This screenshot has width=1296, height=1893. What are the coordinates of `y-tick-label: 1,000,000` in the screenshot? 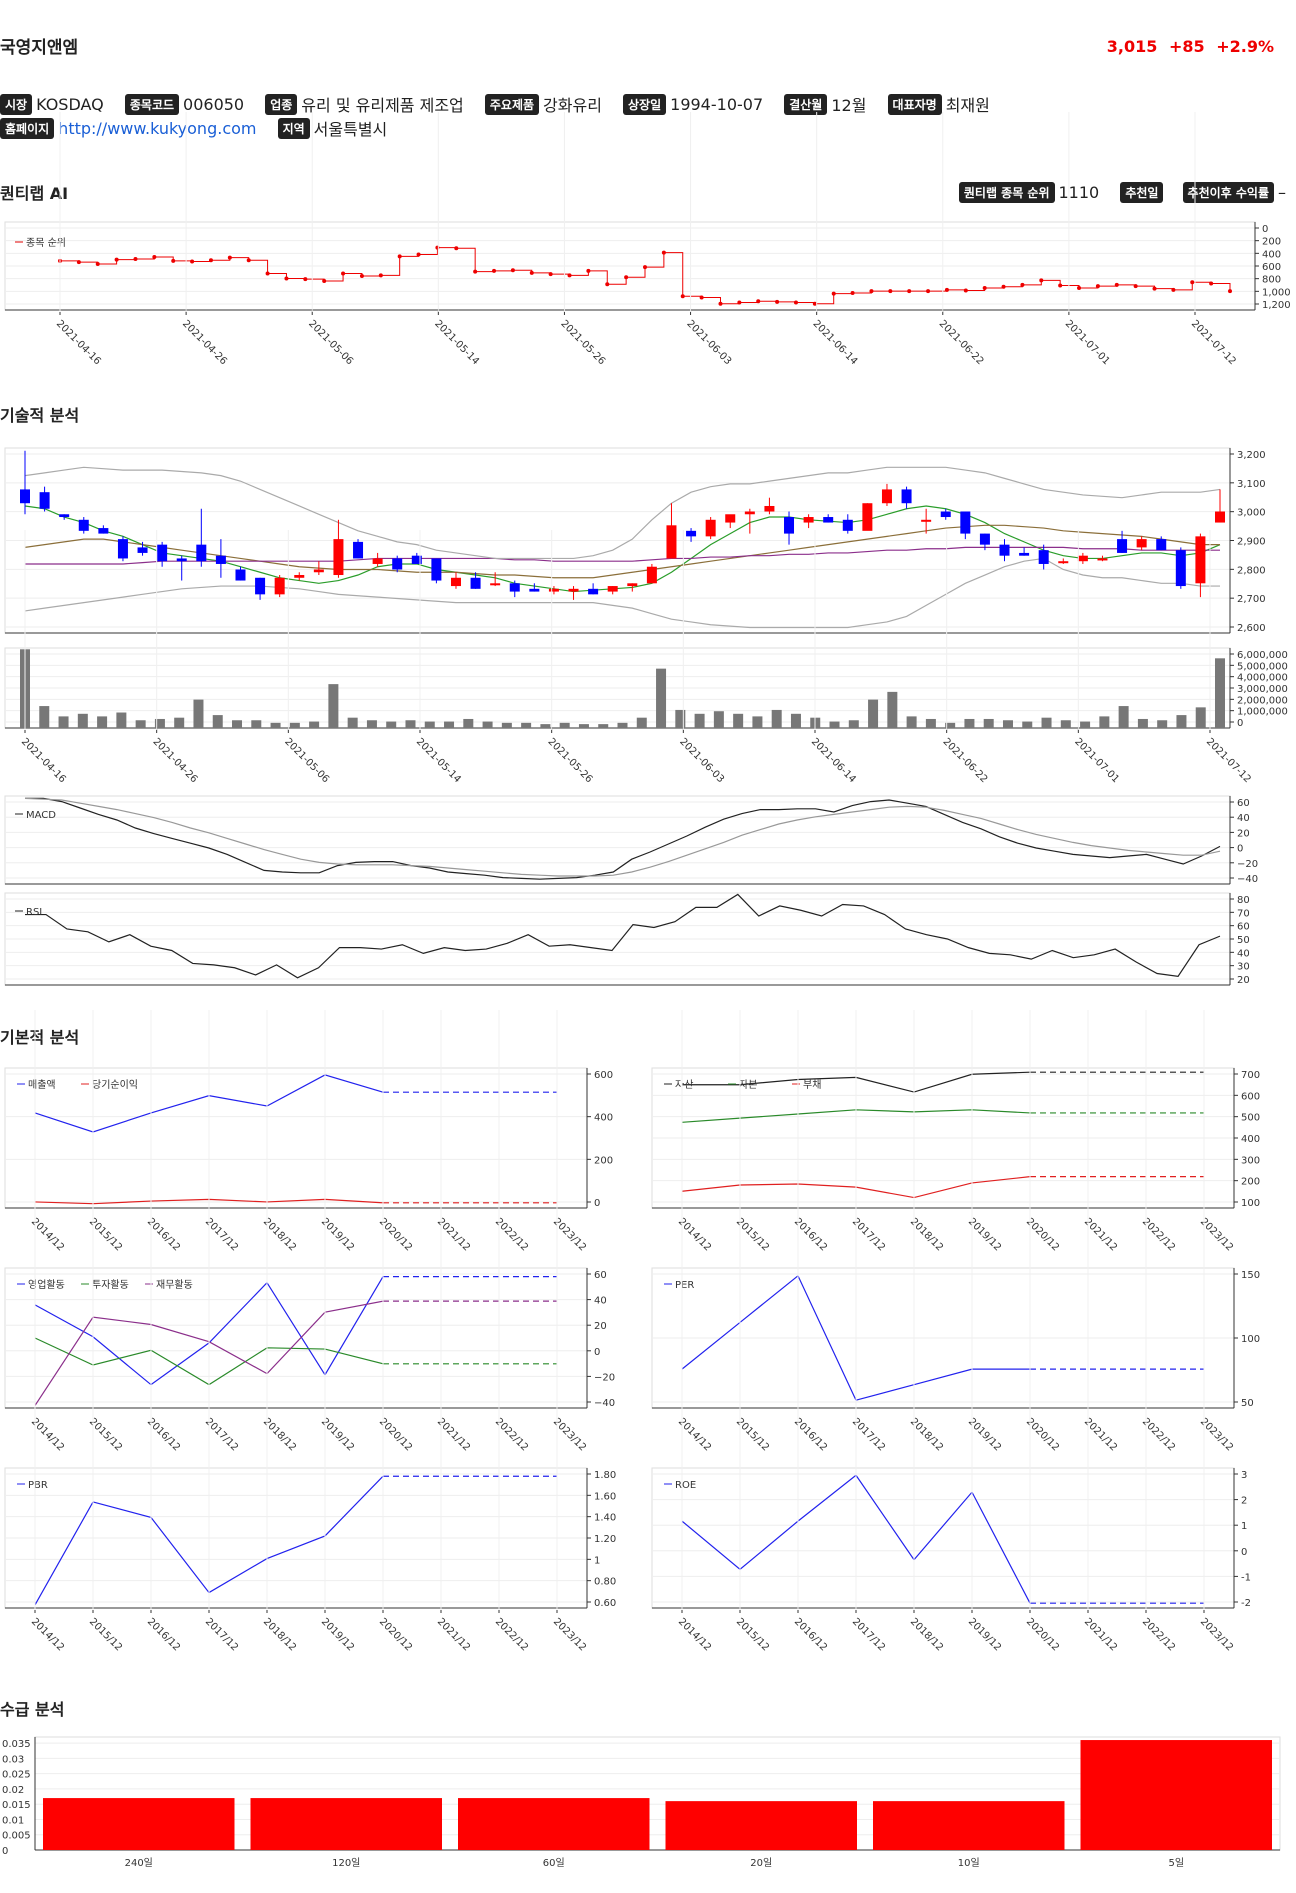 It's located at (1262, 712).